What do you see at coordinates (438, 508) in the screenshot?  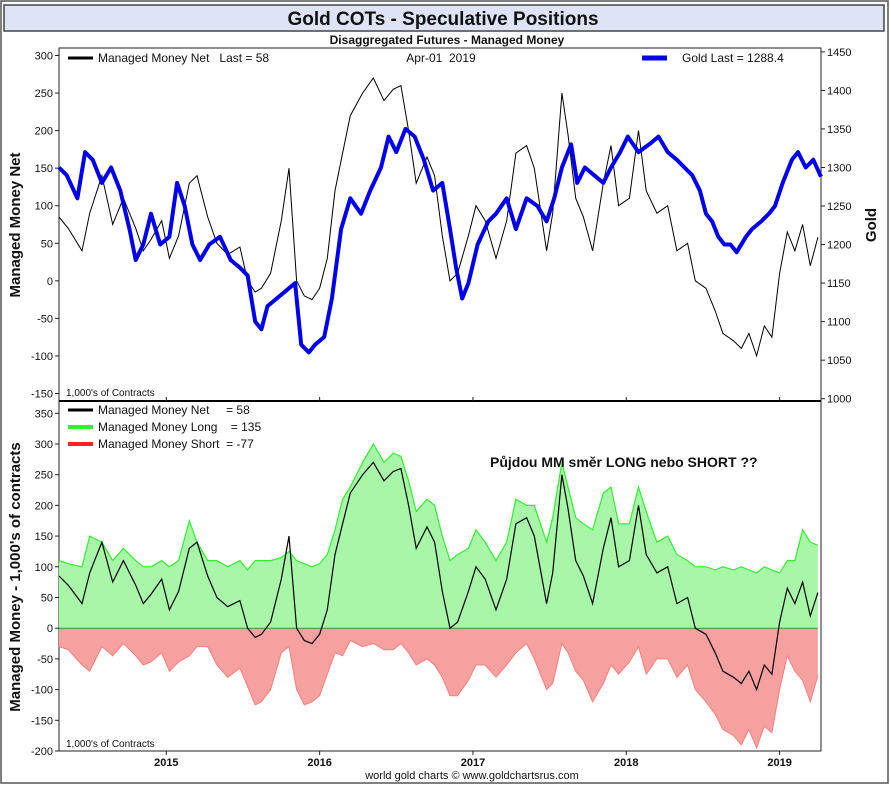 I see `long-line` at bounding box center [438, 508].